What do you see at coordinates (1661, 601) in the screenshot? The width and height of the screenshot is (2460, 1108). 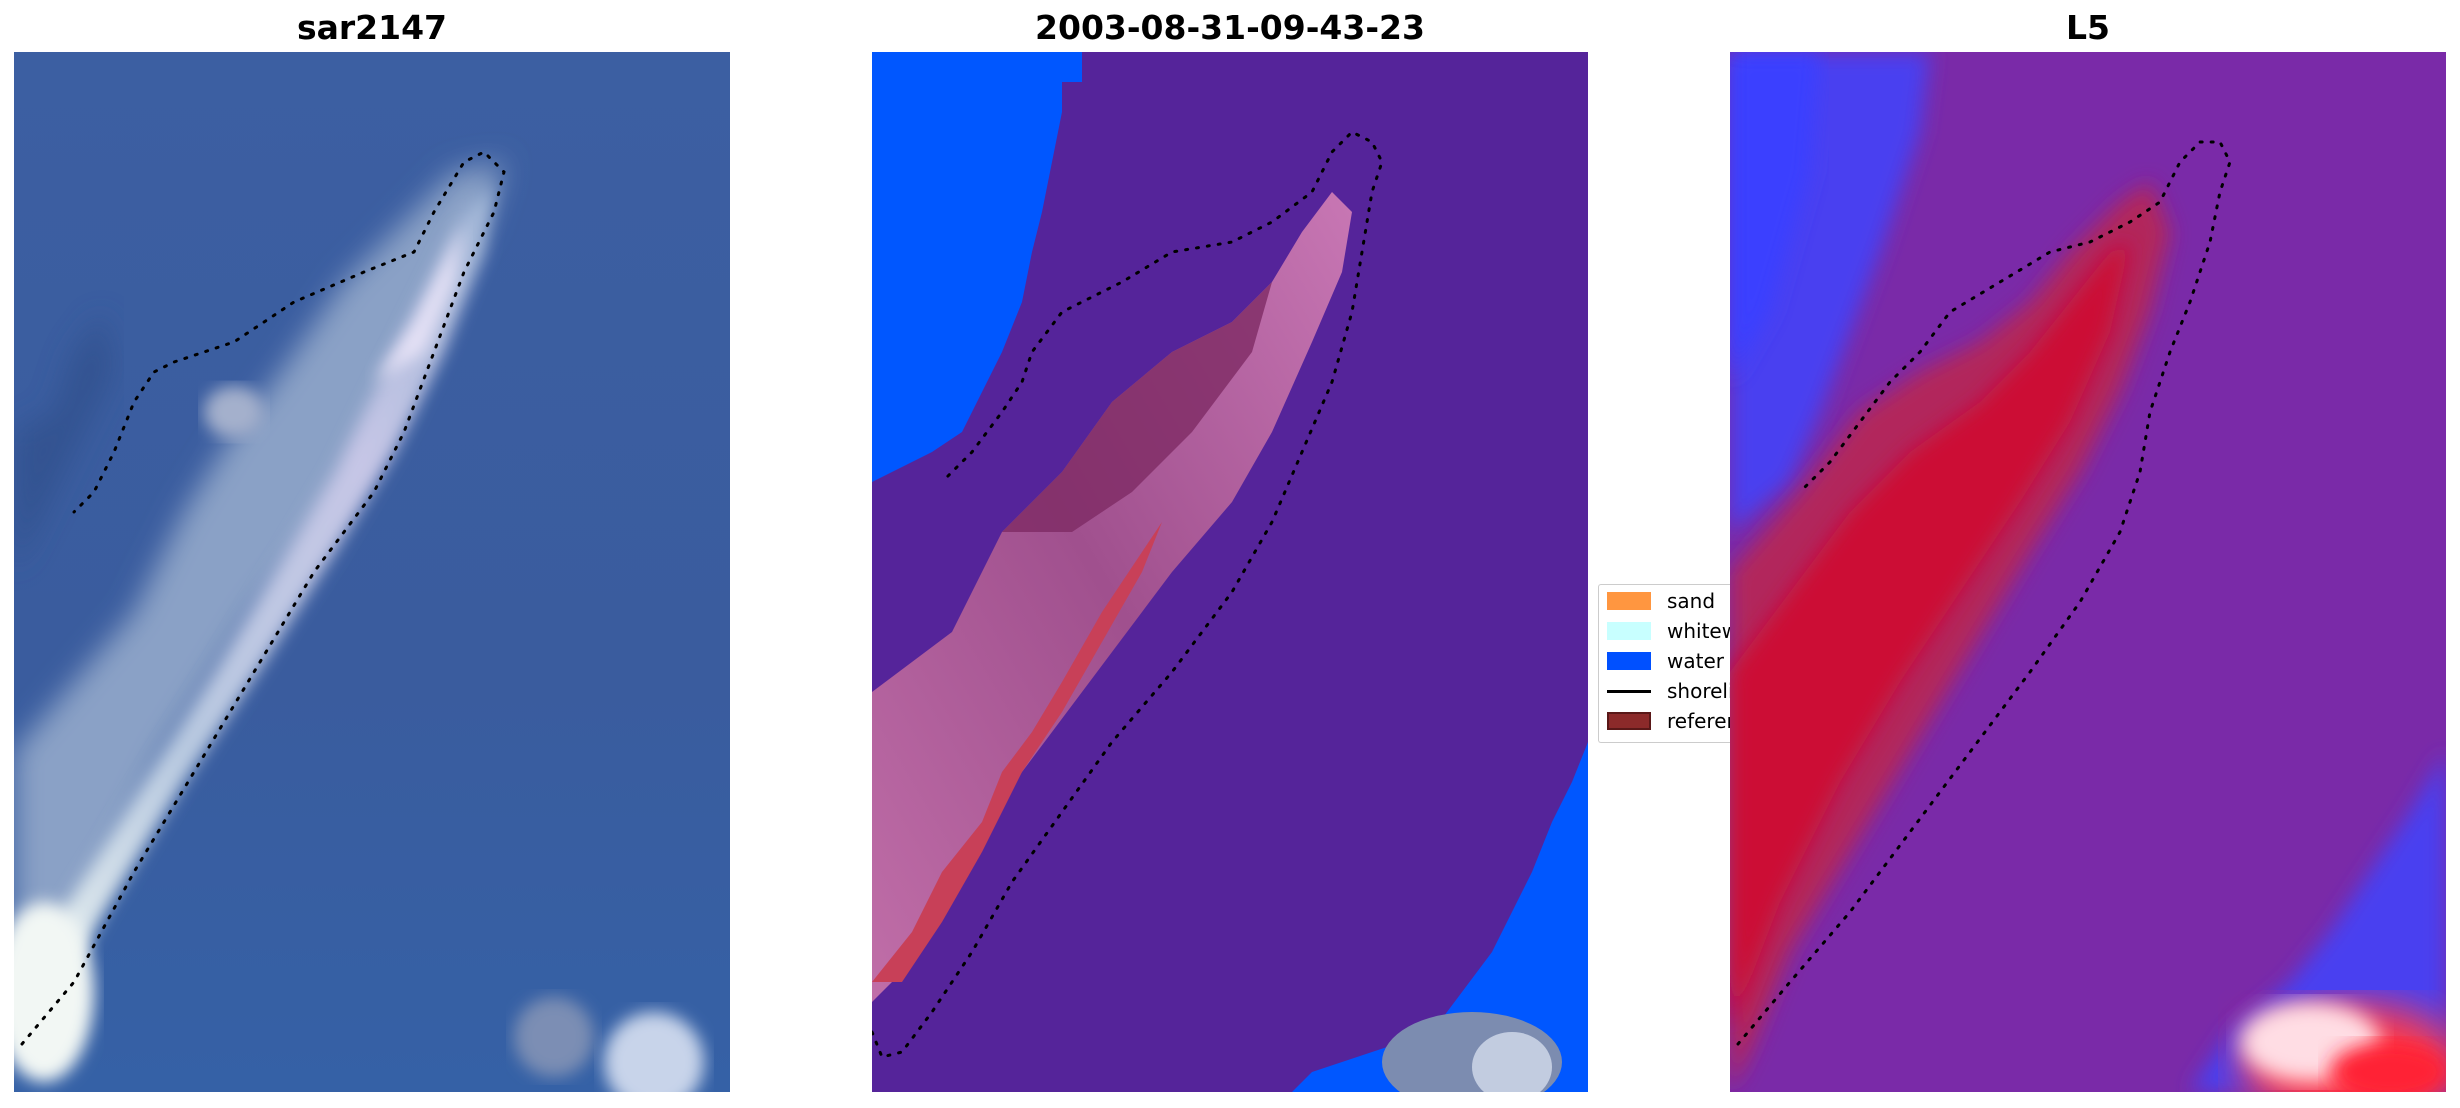 I see `legend-item-sand: sand` at bounding box center [1661, 601].